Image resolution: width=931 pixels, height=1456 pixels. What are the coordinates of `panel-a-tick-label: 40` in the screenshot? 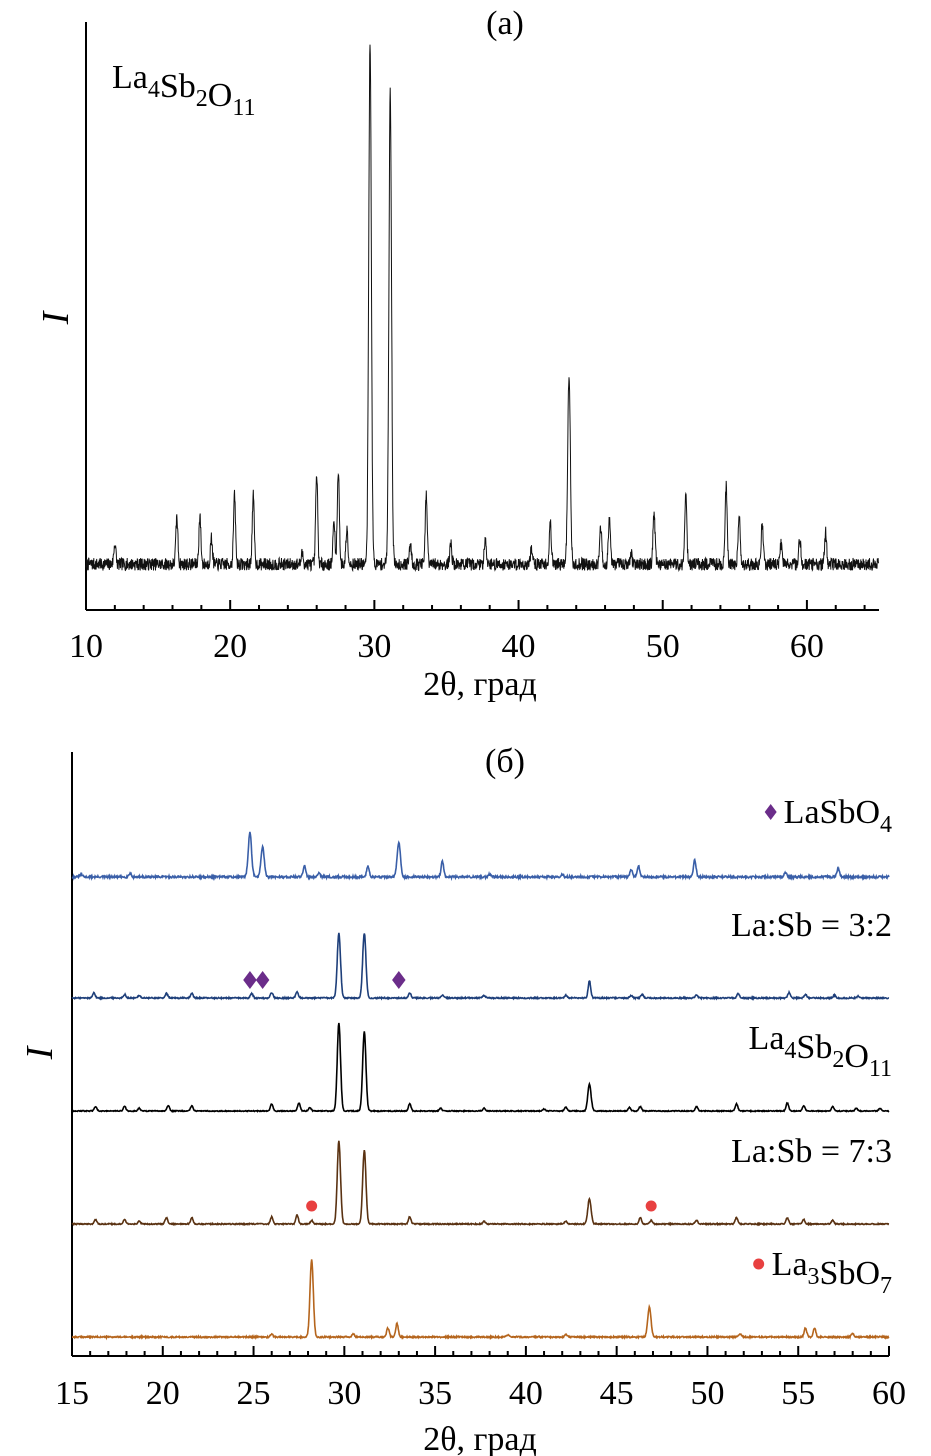 It's located at (519, 646).